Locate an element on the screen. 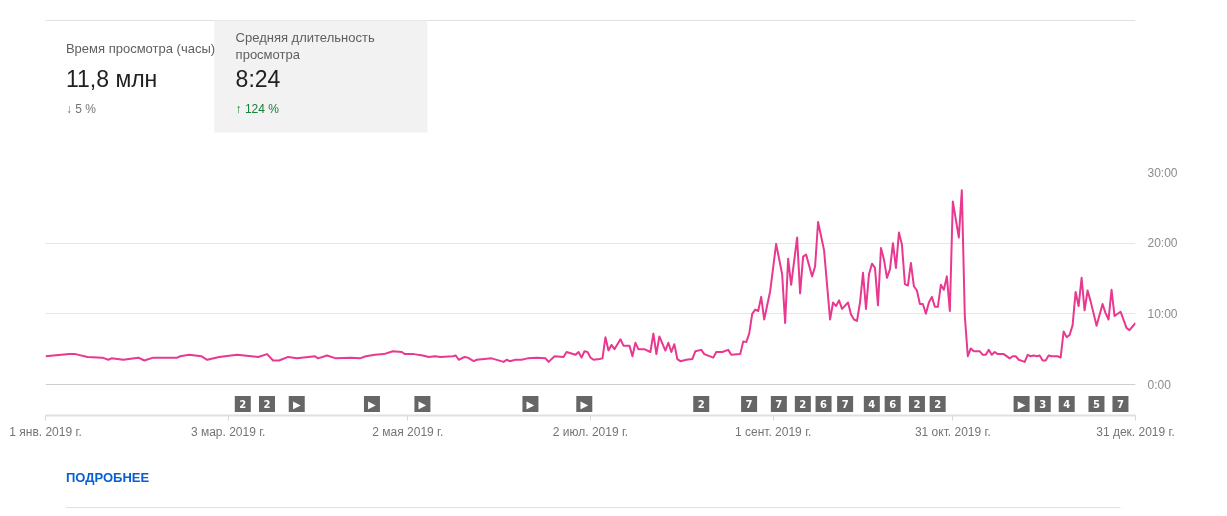 This screenshot has height=516, width=1227. text: Время просмотра (часы) is located at coordinates (140, 48).